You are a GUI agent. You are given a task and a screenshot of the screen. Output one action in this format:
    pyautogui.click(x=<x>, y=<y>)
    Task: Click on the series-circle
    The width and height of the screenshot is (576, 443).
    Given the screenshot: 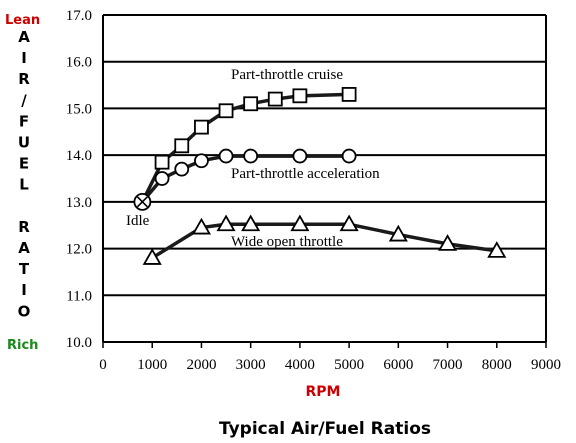 What is the action you would take?
    pyautogui.click(x=249, y=175)
    